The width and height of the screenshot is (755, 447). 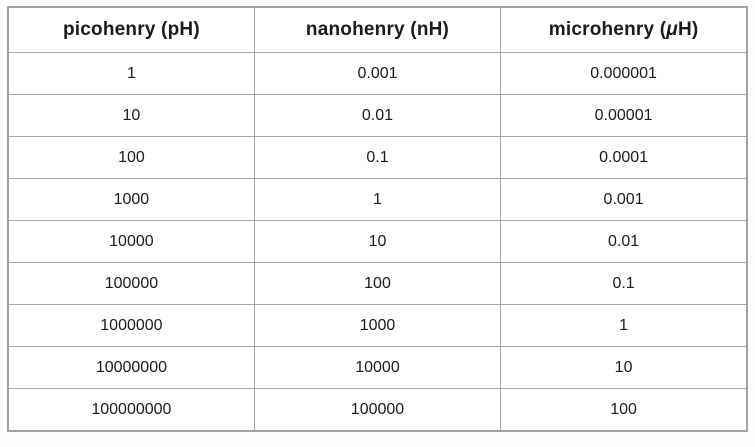 I want to click on table-row: 100000000 100000 100, so click(x=377, y=410).